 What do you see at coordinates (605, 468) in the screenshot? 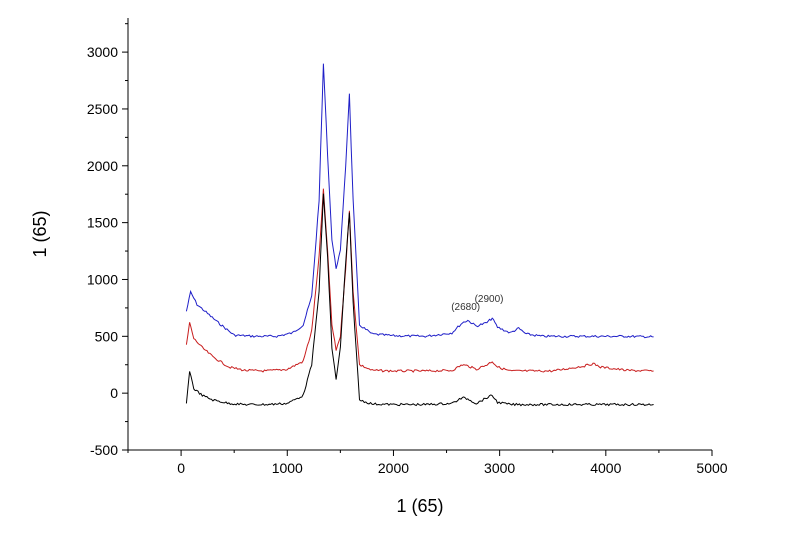
I see `x-tick-label: 4000` at bounding box center [605, 468].